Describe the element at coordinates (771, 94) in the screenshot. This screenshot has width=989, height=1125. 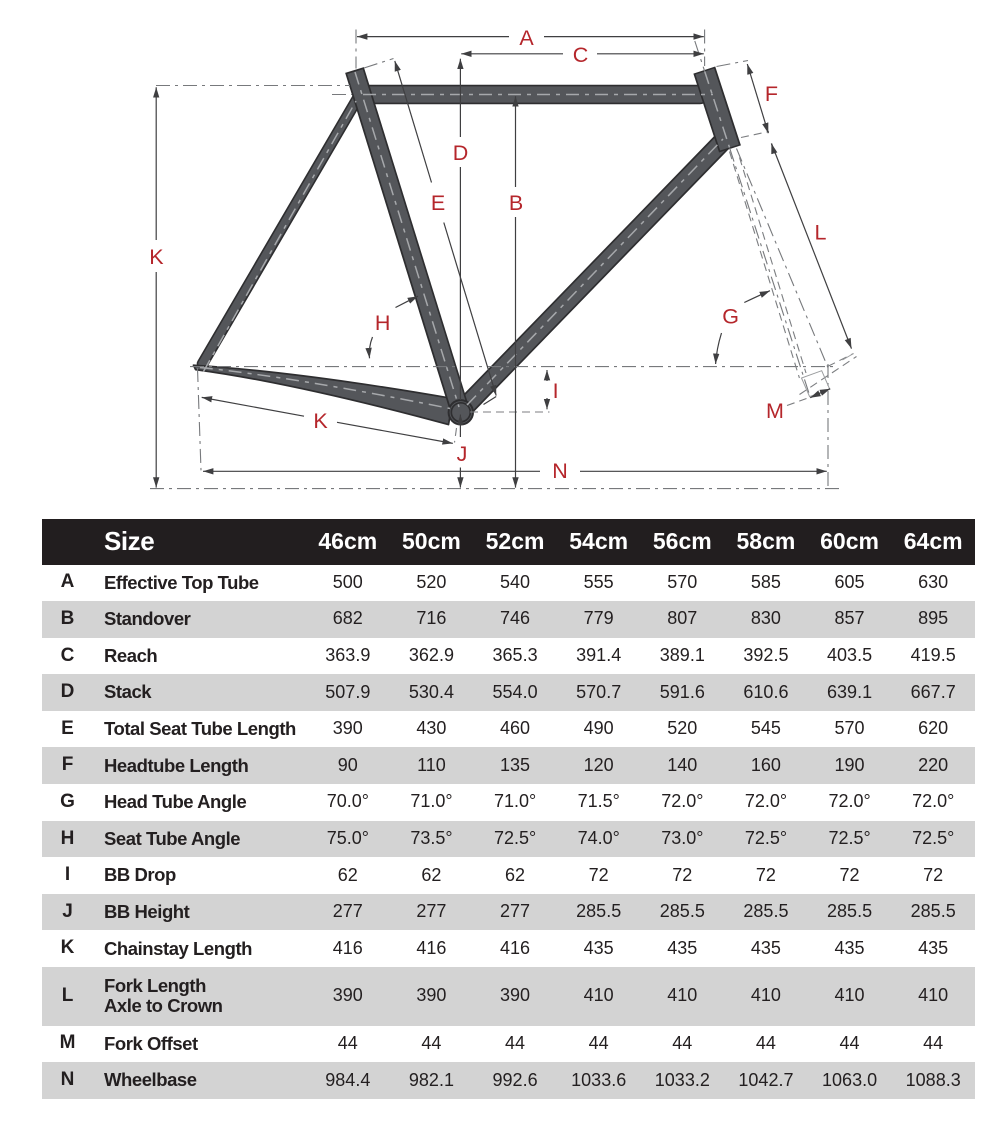
I see `svg-text: F` at that location.